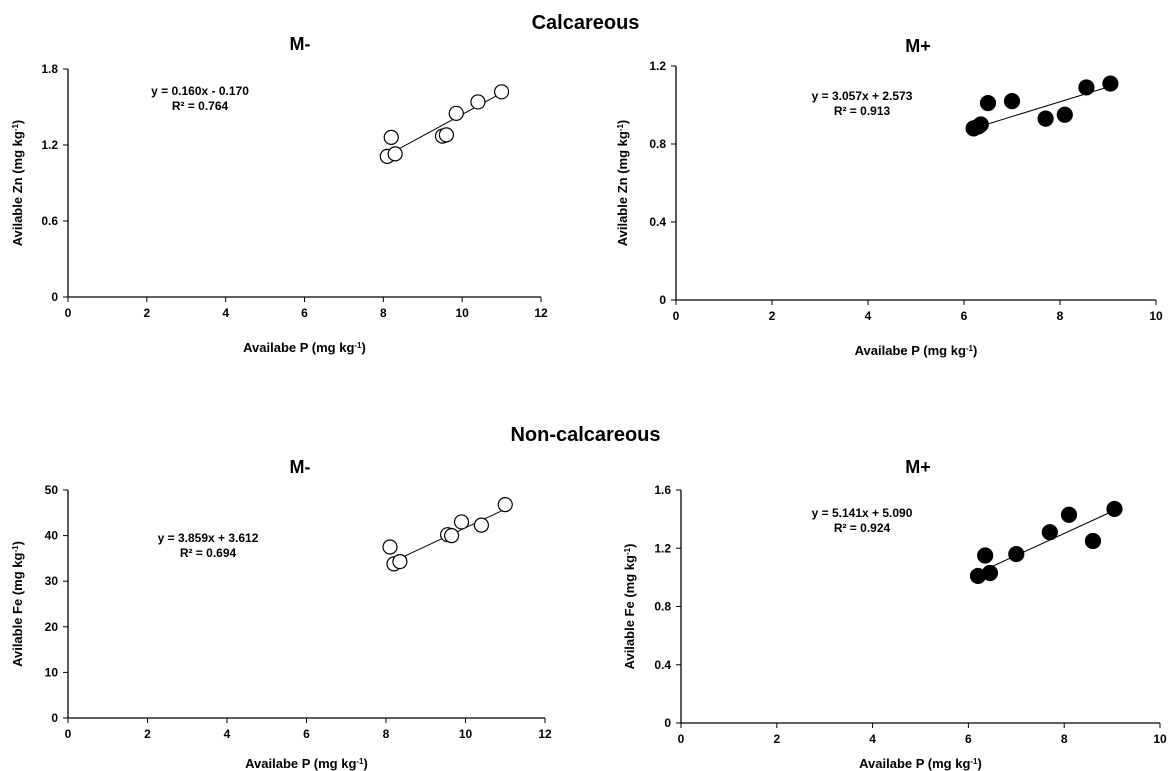  What do you see at coordinates (585, 23) in the screenshot?
I see `section-title-calcareous: Calcareous` at bounding box center [585, 23].